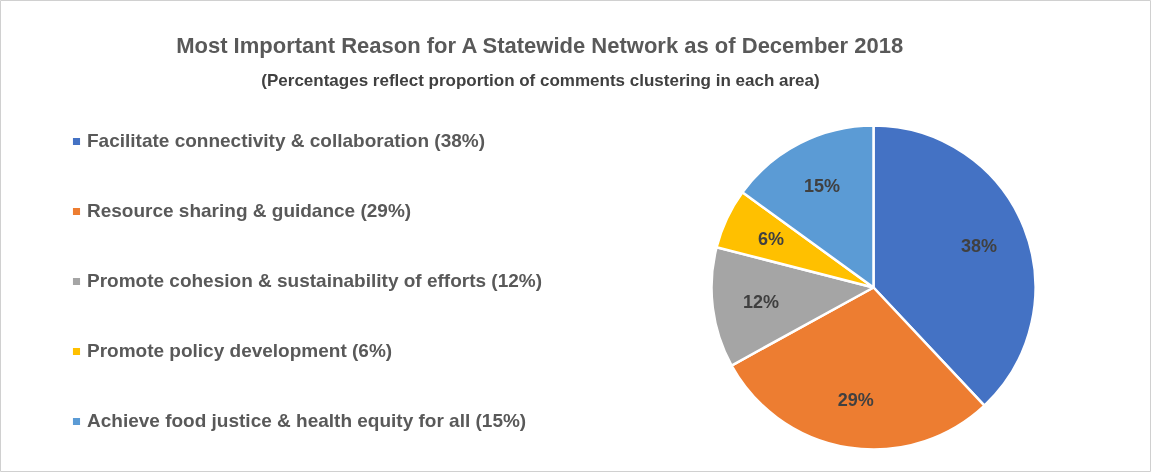 The width and height of the screenshot is (1151, 472). What do you see at coordinates (315, 281) in the screenshot?
I see `legend-label: Promote cohesion & sustainability of efforts (12%)` at bounding box center [315, 281].